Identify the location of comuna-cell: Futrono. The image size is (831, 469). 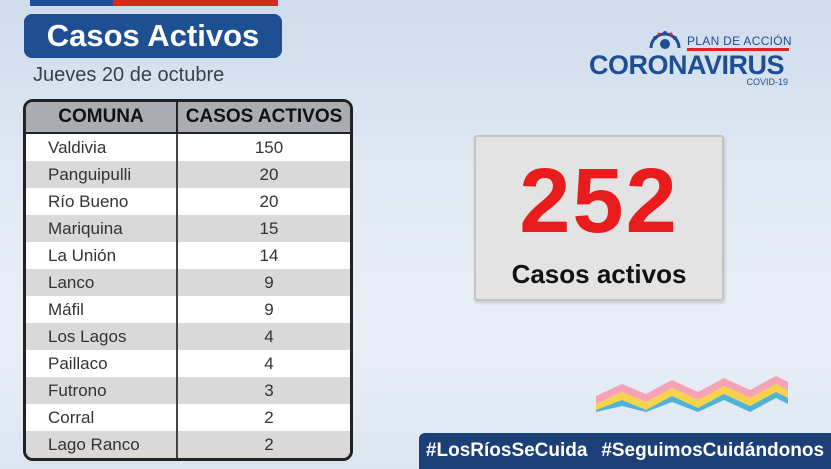
(102, 390).